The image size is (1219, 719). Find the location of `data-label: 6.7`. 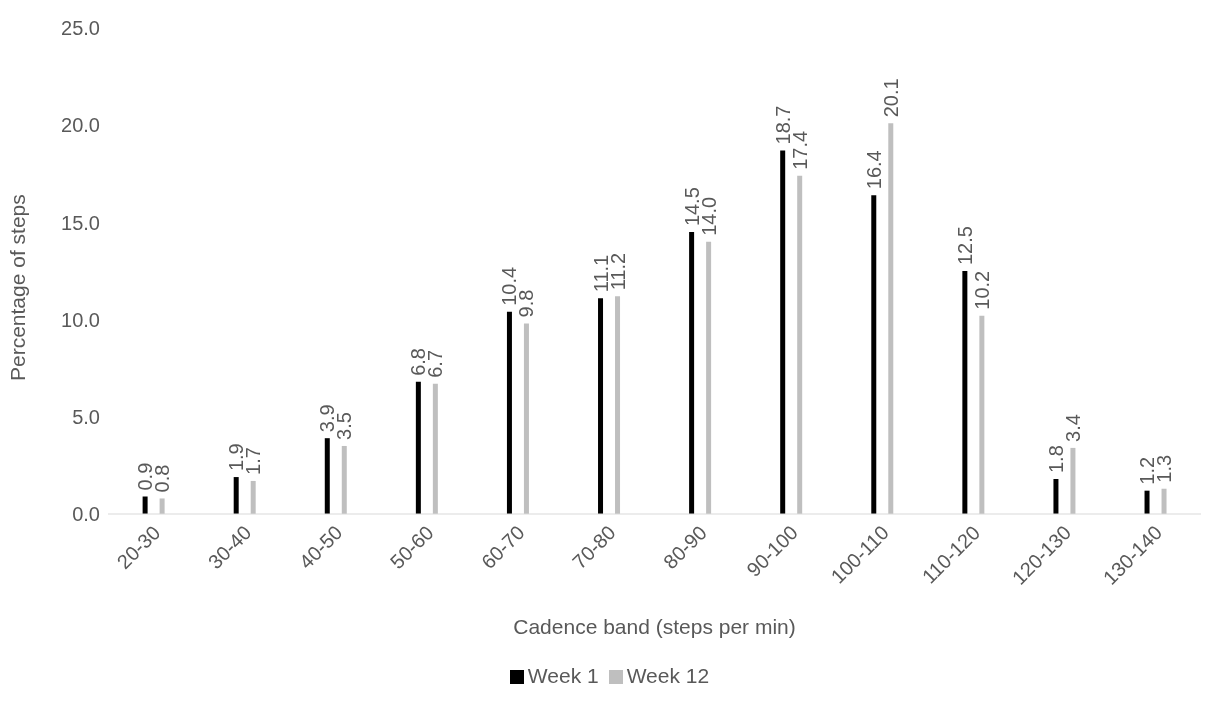

data-label: 6.7 is located at coordinates (435, 363).